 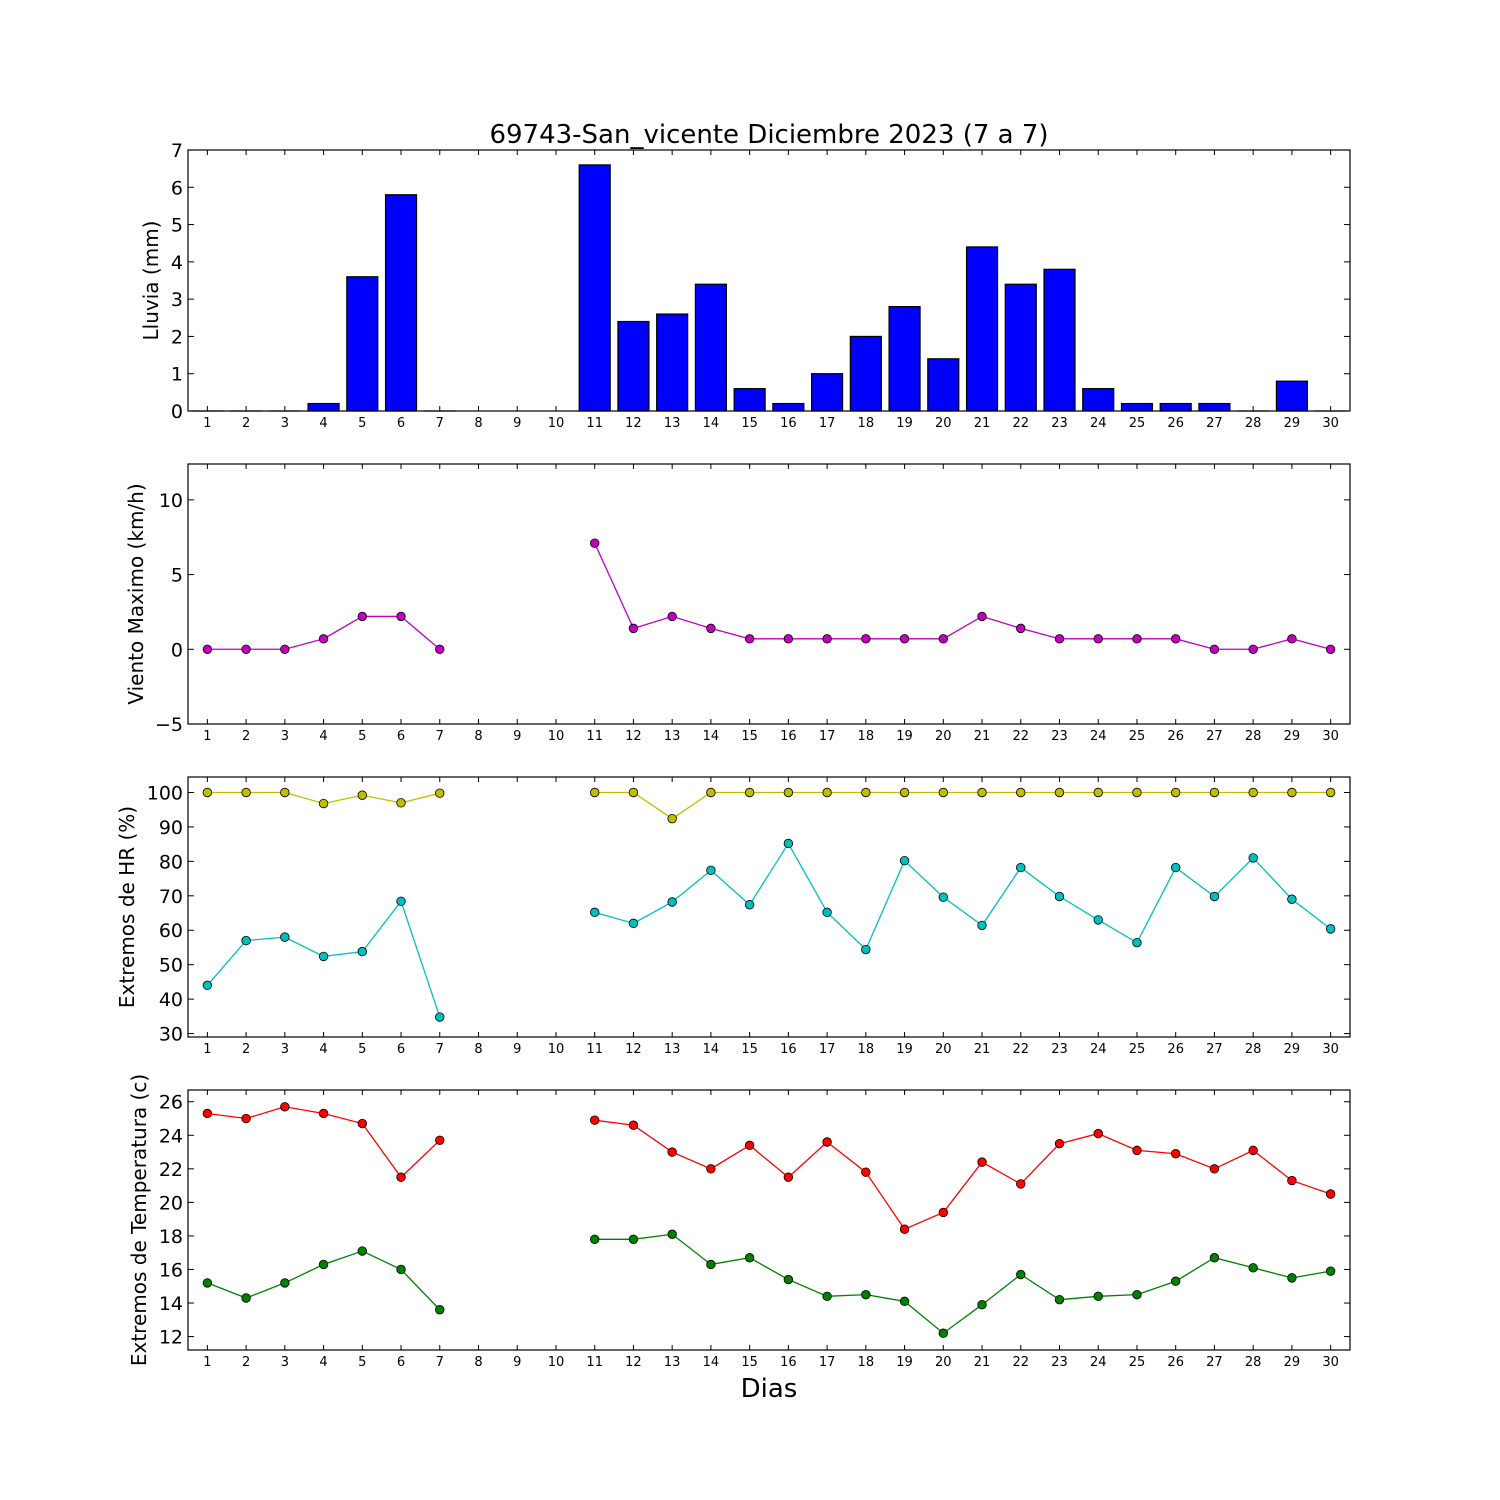 What do you see at coordinates (1292, 423) in the screenshot?
I see `x-tick-label: 29` at bounding box center [1292, 423].